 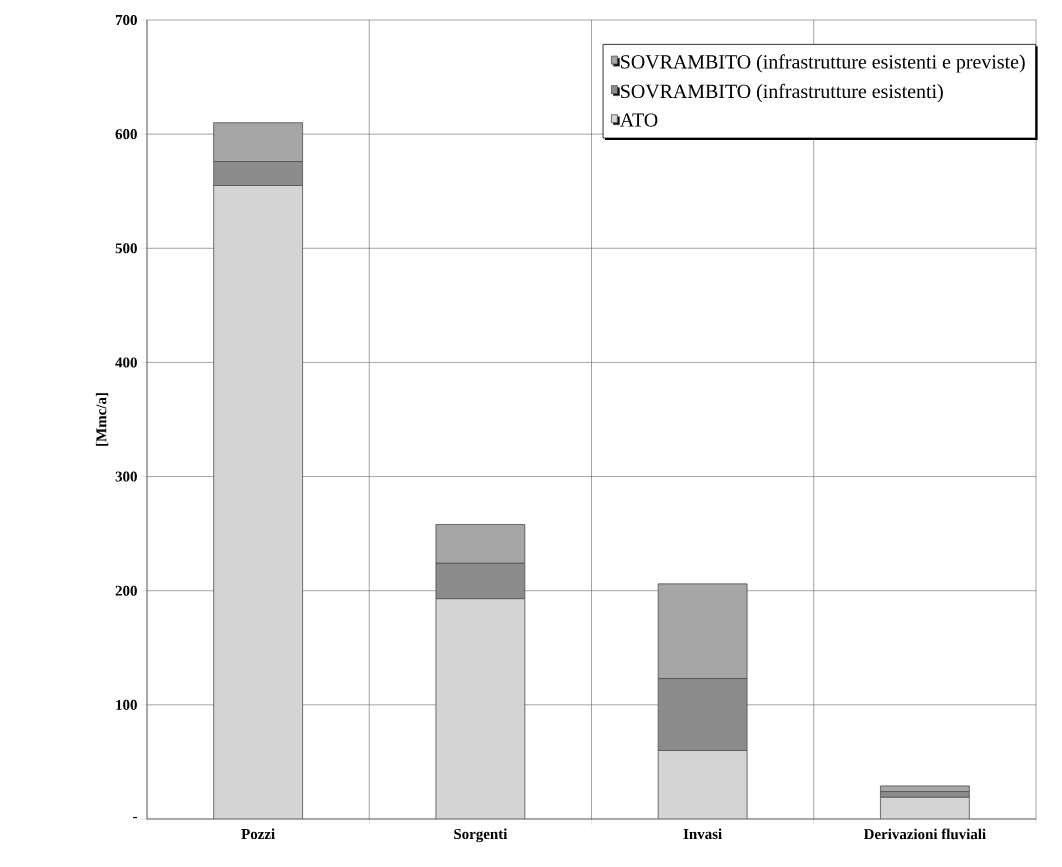 What do you see at coordinates (924, 834) in the screenshot?
I see `x-tick-label: Derivazioni fluviali` at bounding box center [924, 834].